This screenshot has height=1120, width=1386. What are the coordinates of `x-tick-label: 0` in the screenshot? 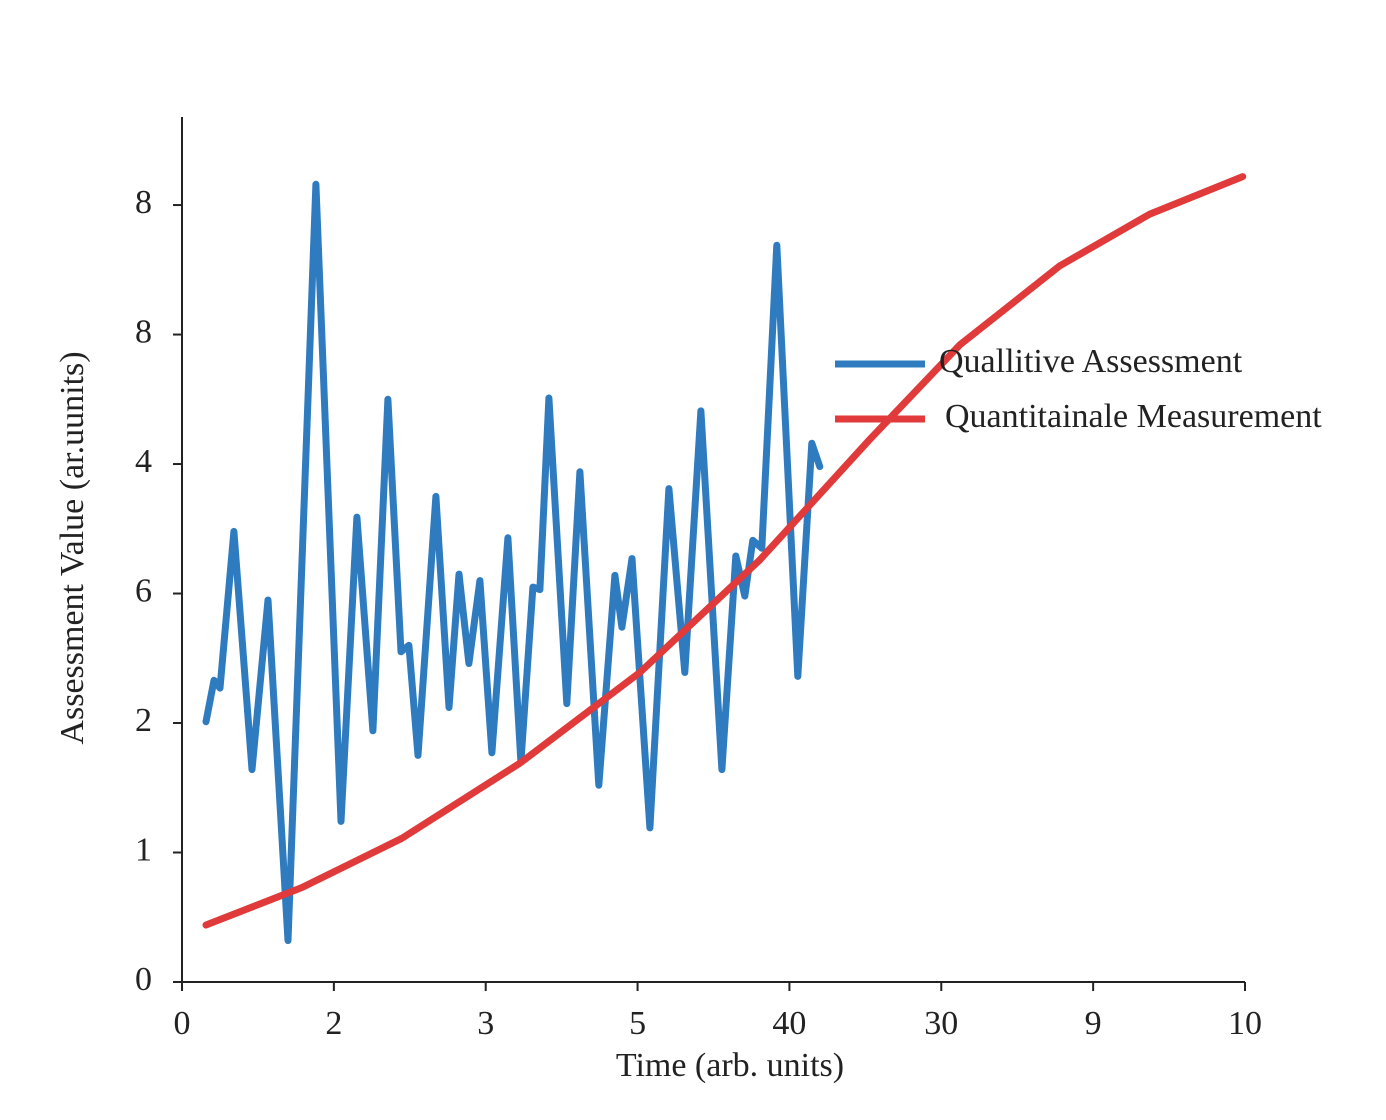 It's located at (182, 1023).